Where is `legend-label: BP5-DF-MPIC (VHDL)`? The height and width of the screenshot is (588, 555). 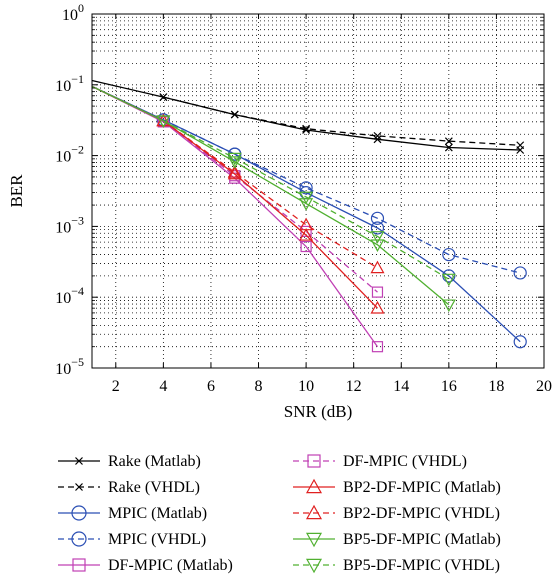
legend-label: BP5-DF-MPIC (VHDL) is located at coordinates (421, 565).